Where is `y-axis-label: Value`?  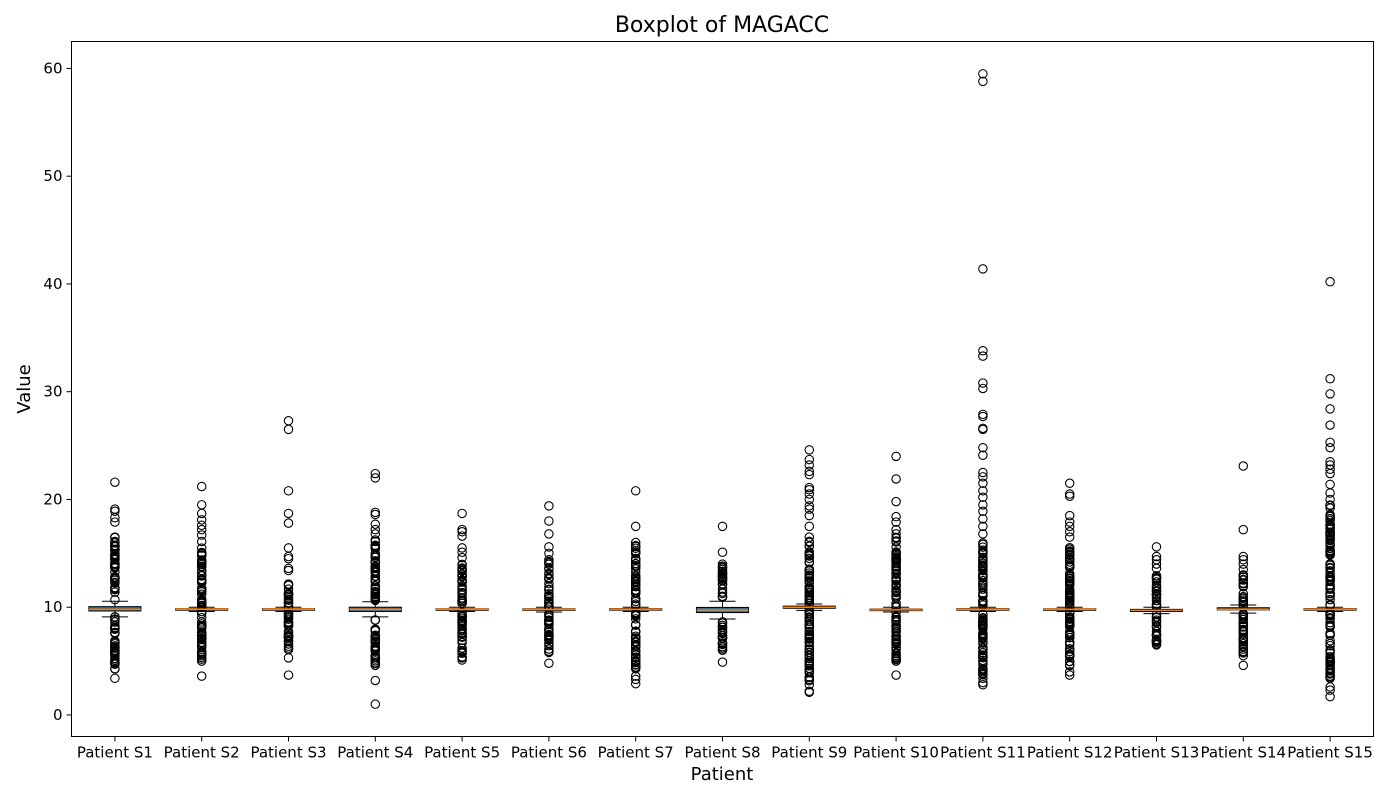
y-axis-label: Value is located at coordinates (24, 388).